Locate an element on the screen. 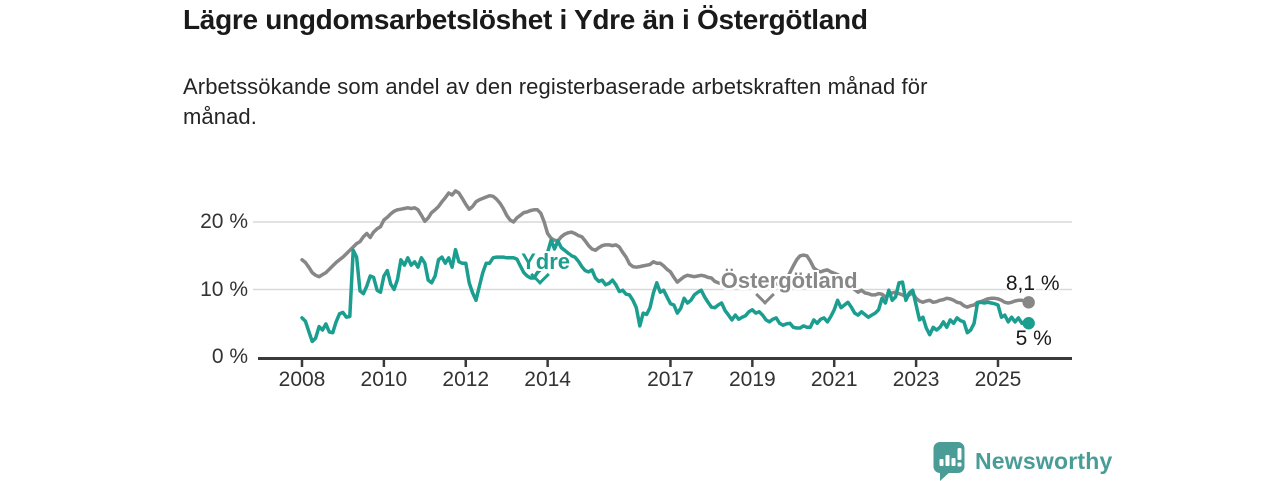 This screenshot has width=1280, height=481. series-end-dot-östergötland is located at coordinates (1028, 302).